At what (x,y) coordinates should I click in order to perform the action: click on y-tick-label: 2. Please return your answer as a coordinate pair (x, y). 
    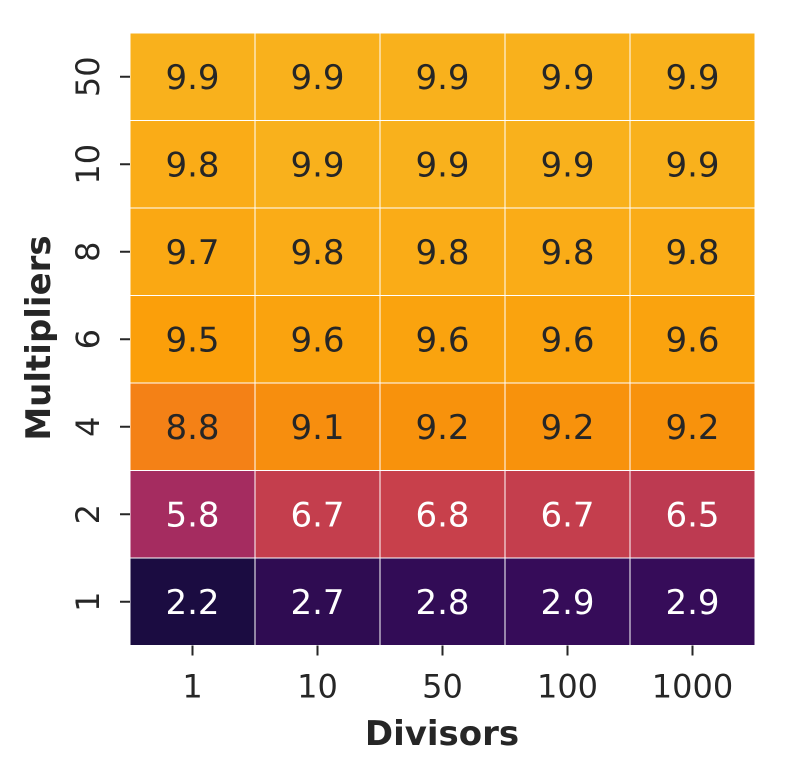
    Looking at the image, I should click on (88, 514).